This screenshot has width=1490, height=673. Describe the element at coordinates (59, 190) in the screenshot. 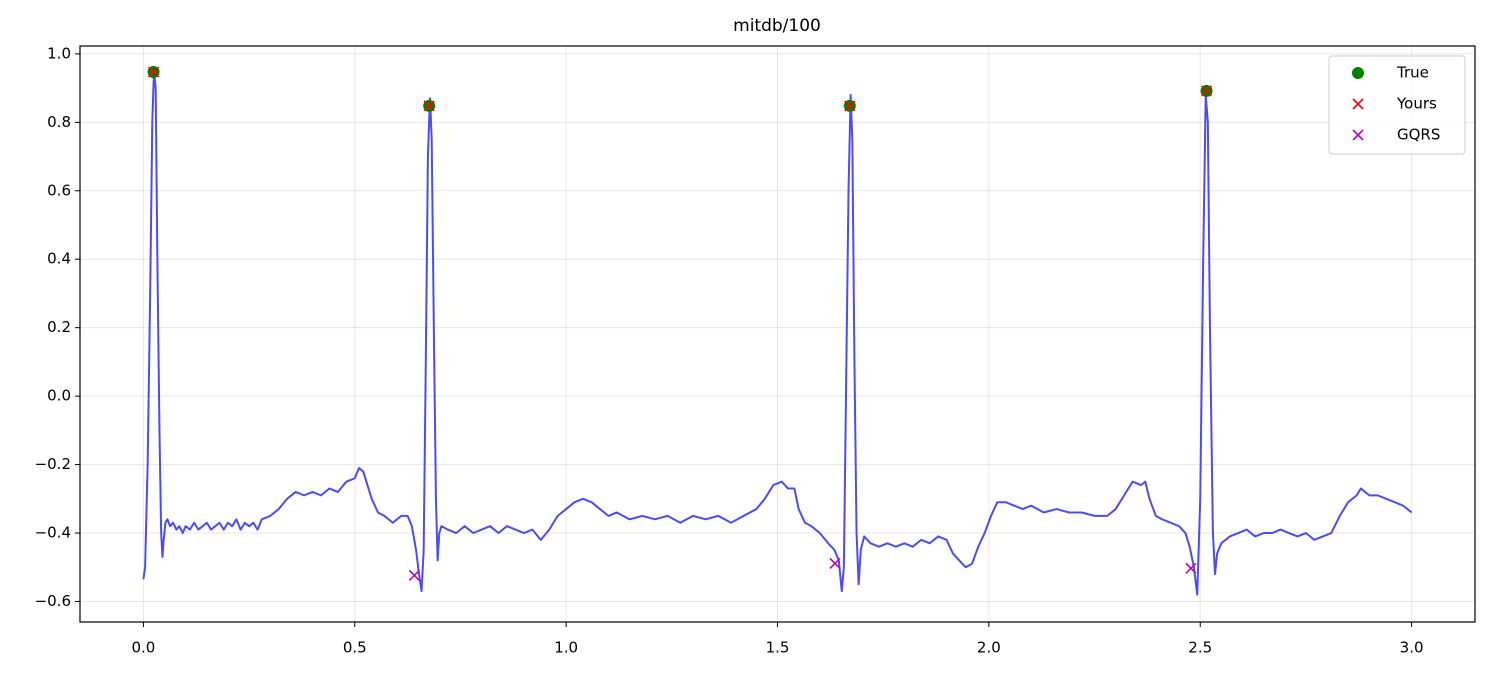

I see `y-tick-label: 0.6` at that location.